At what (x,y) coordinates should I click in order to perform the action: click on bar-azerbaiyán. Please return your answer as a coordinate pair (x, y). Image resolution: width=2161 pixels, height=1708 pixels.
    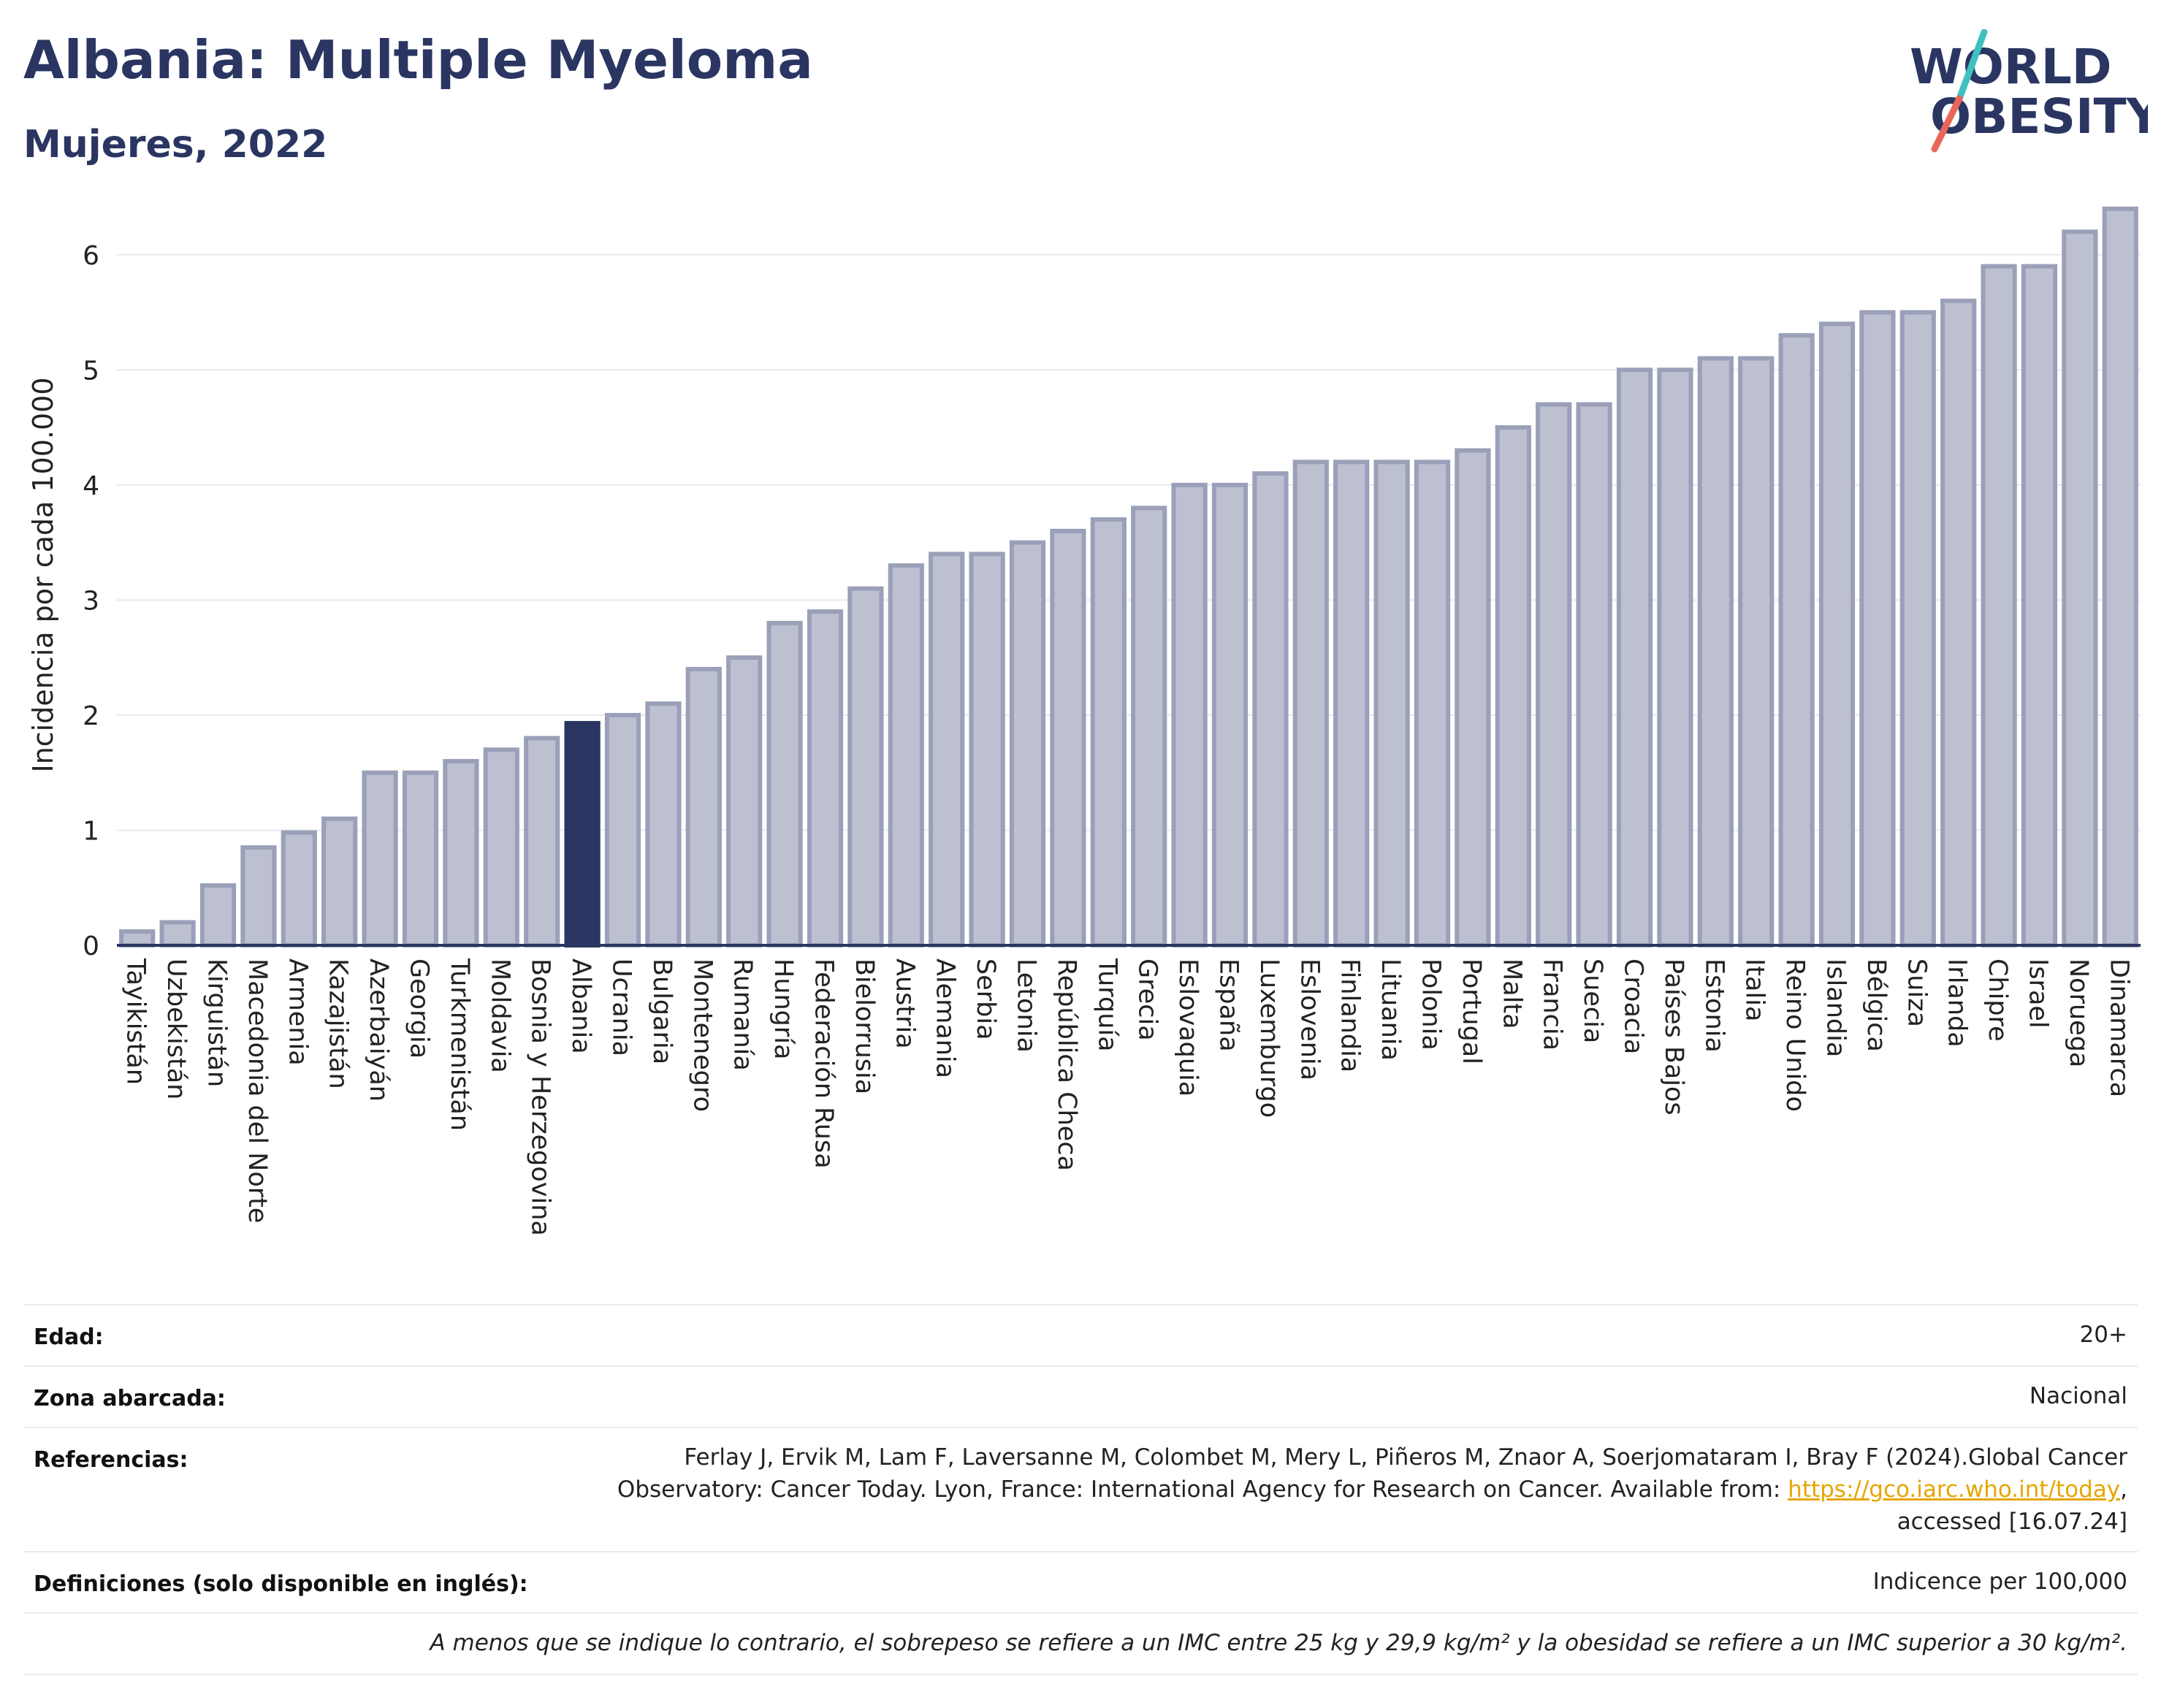
    Looking at the image, I should click on (380, 859).